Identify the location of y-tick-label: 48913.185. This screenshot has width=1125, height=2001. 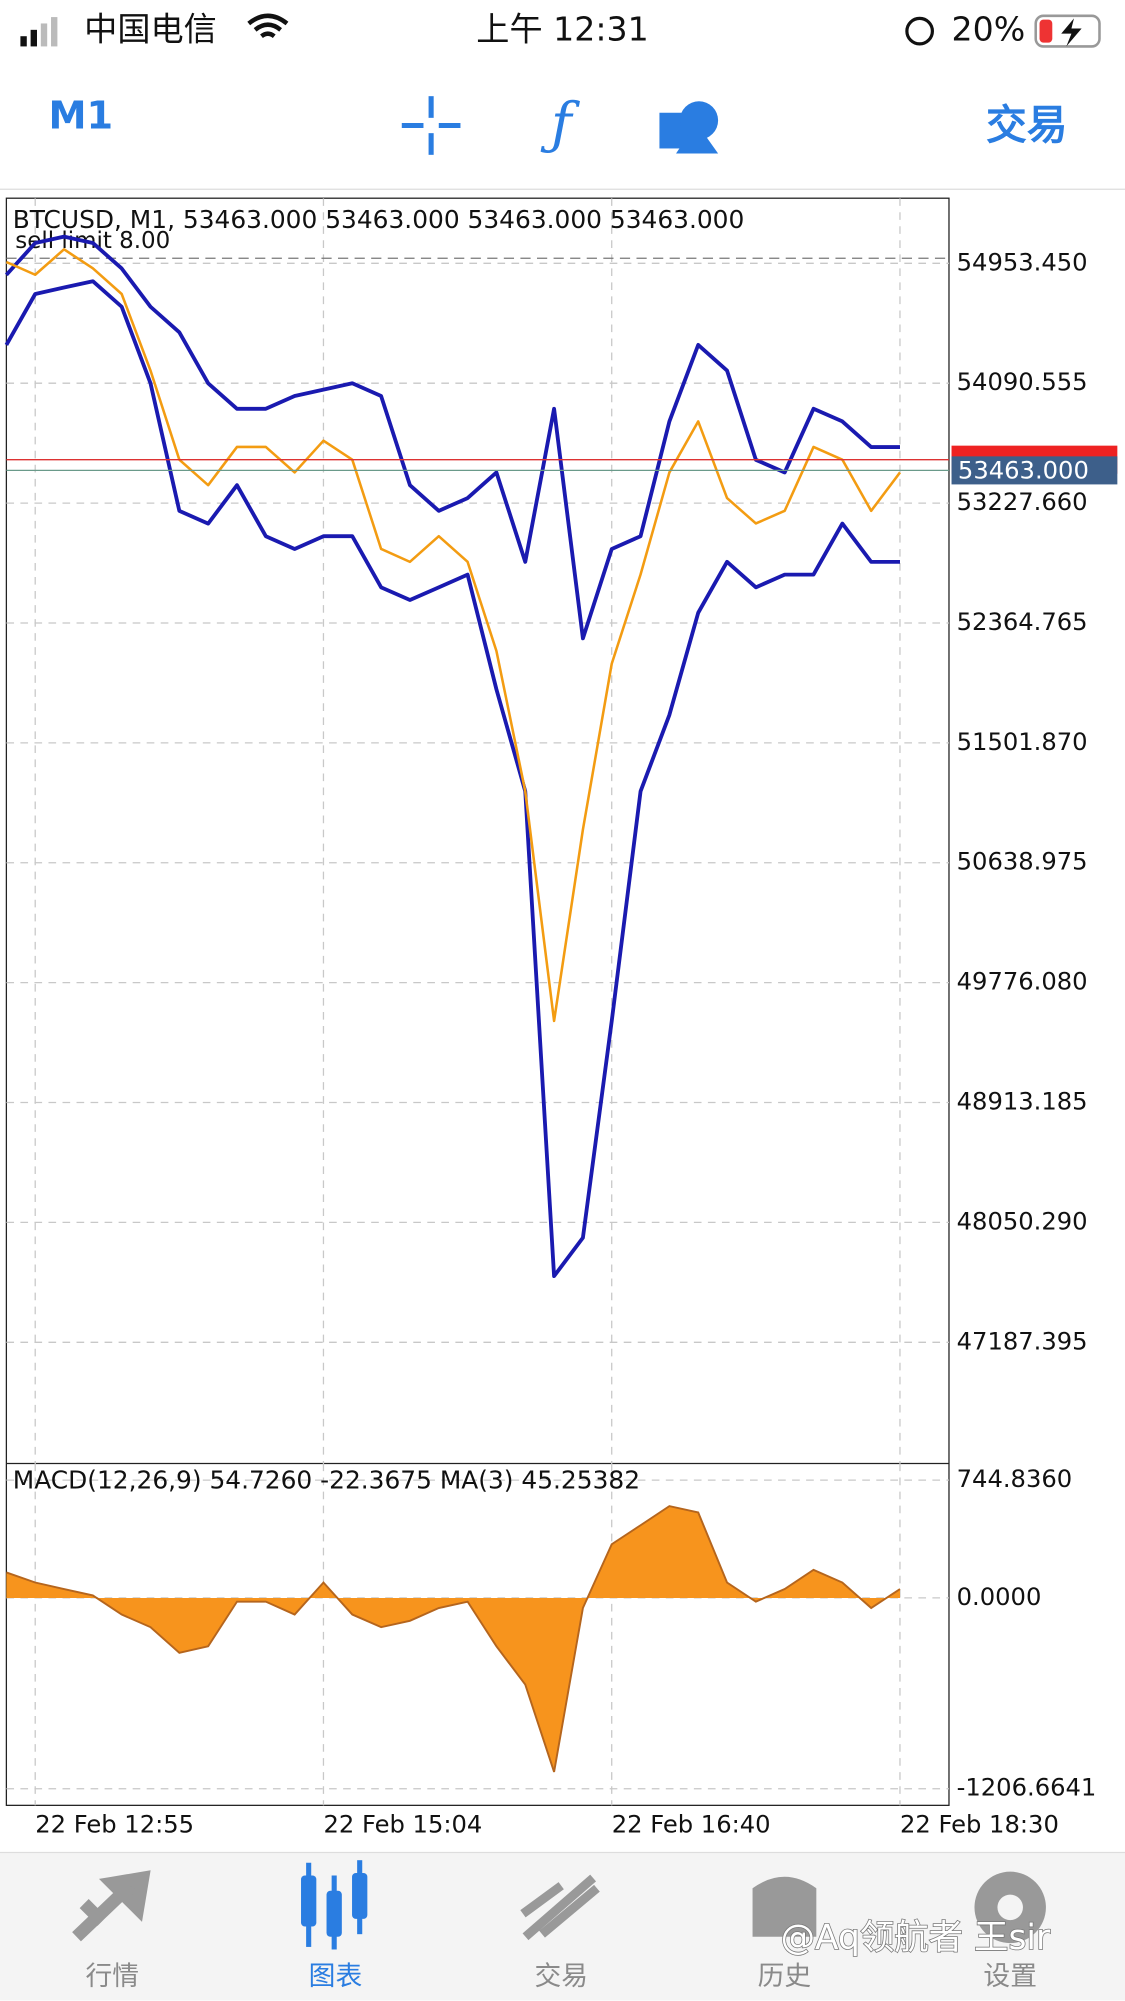
(1022, 1102).